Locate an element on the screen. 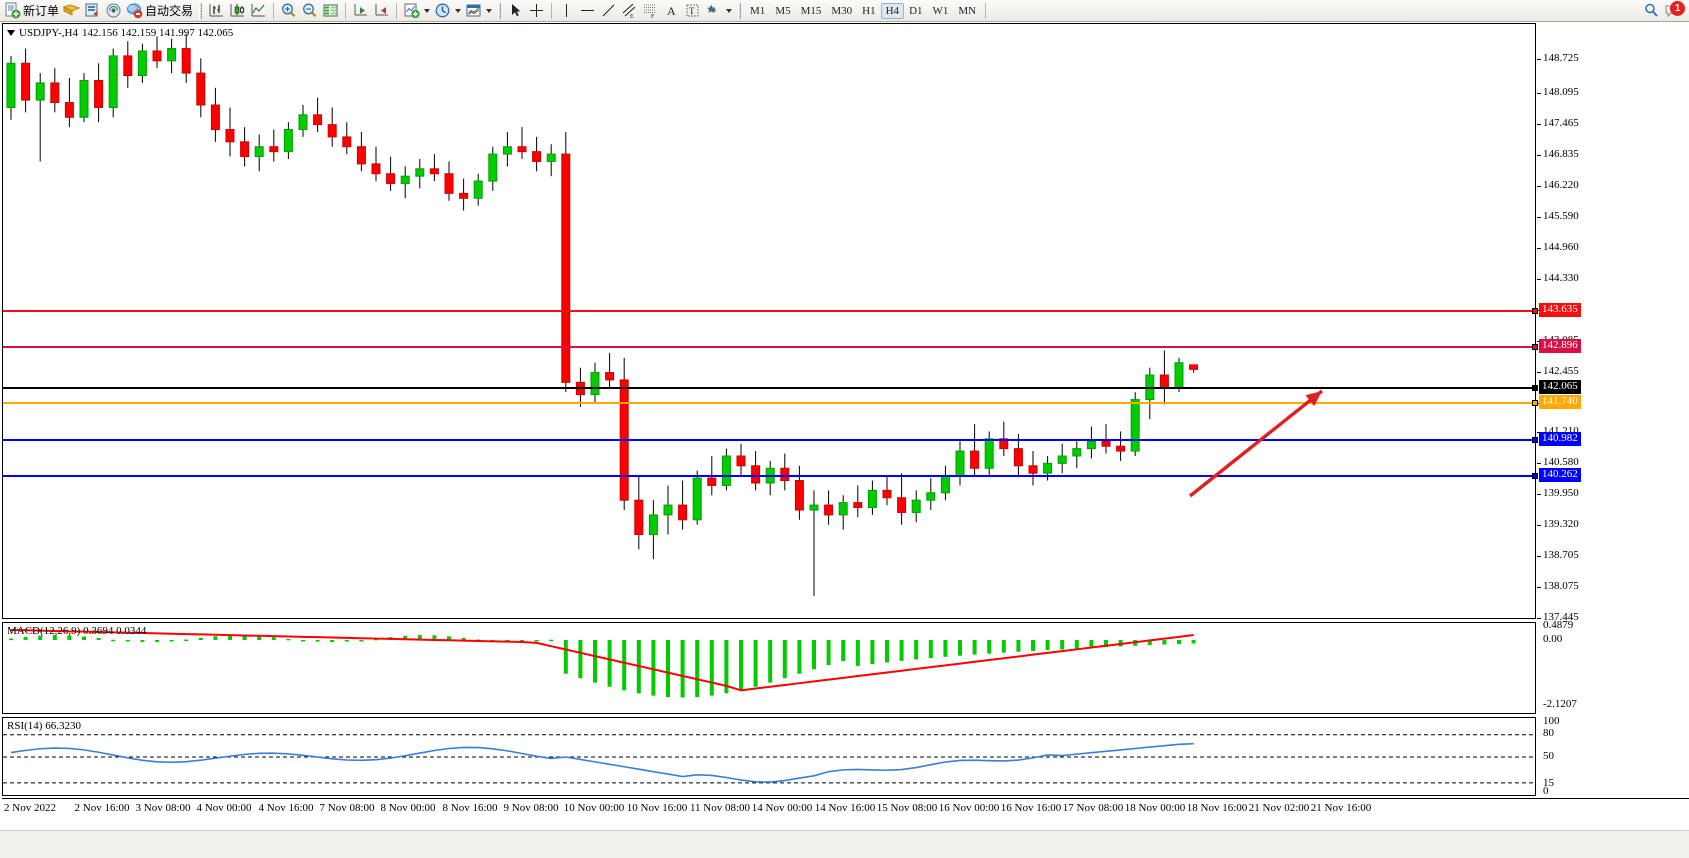 This screenshot has height=858, width=1689. chart-shift-button is located at coordinates (381, 11).